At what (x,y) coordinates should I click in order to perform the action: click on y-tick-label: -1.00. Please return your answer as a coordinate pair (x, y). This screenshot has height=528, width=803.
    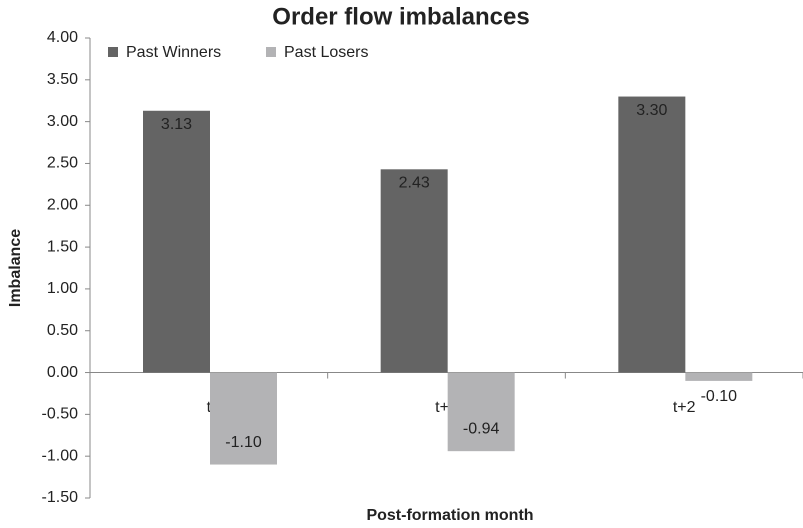
    Looking at the image, I should click on (60, 455).